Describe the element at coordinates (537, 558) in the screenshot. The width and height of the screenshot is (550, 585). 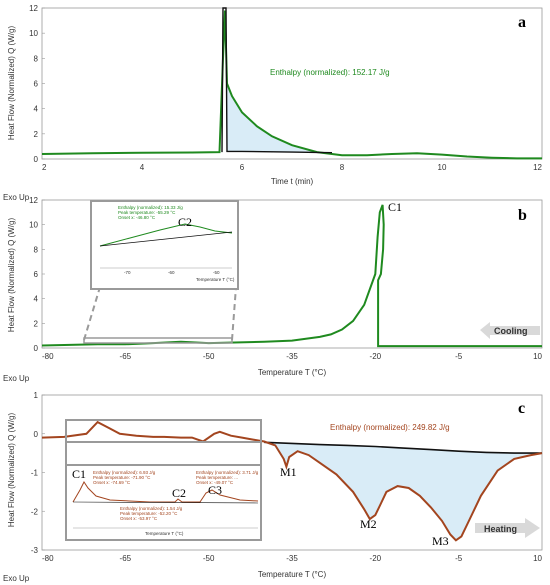
I see `panel-c-xtick: 10` at that location.